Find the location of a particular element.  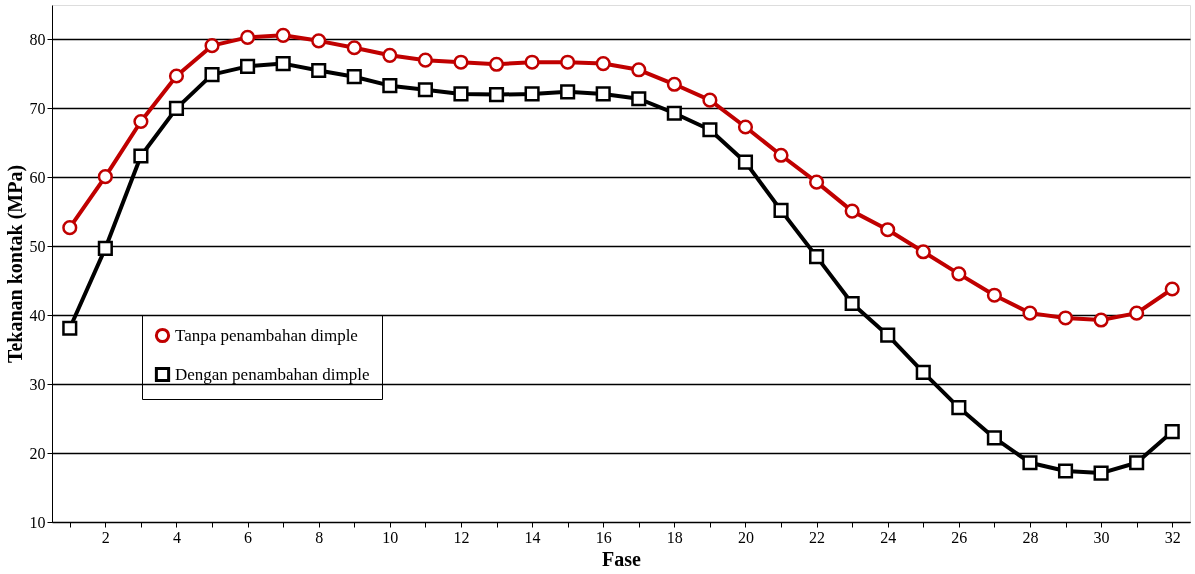

x-tick-label: 14 is located at coordinates (532, 537).